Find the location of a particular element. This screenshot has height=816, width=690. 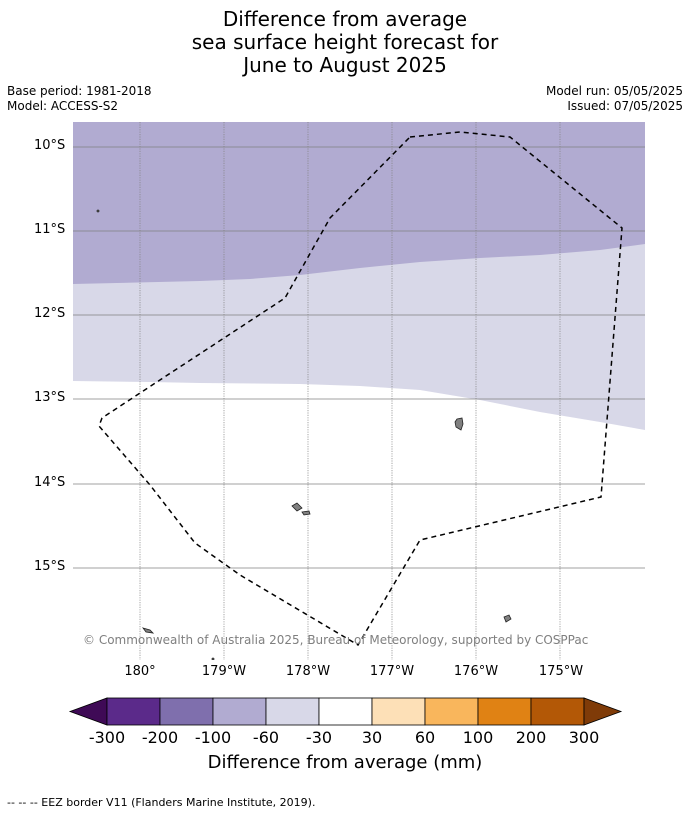

lat-label-13s: 13°S is located at coordinates (50, 397).